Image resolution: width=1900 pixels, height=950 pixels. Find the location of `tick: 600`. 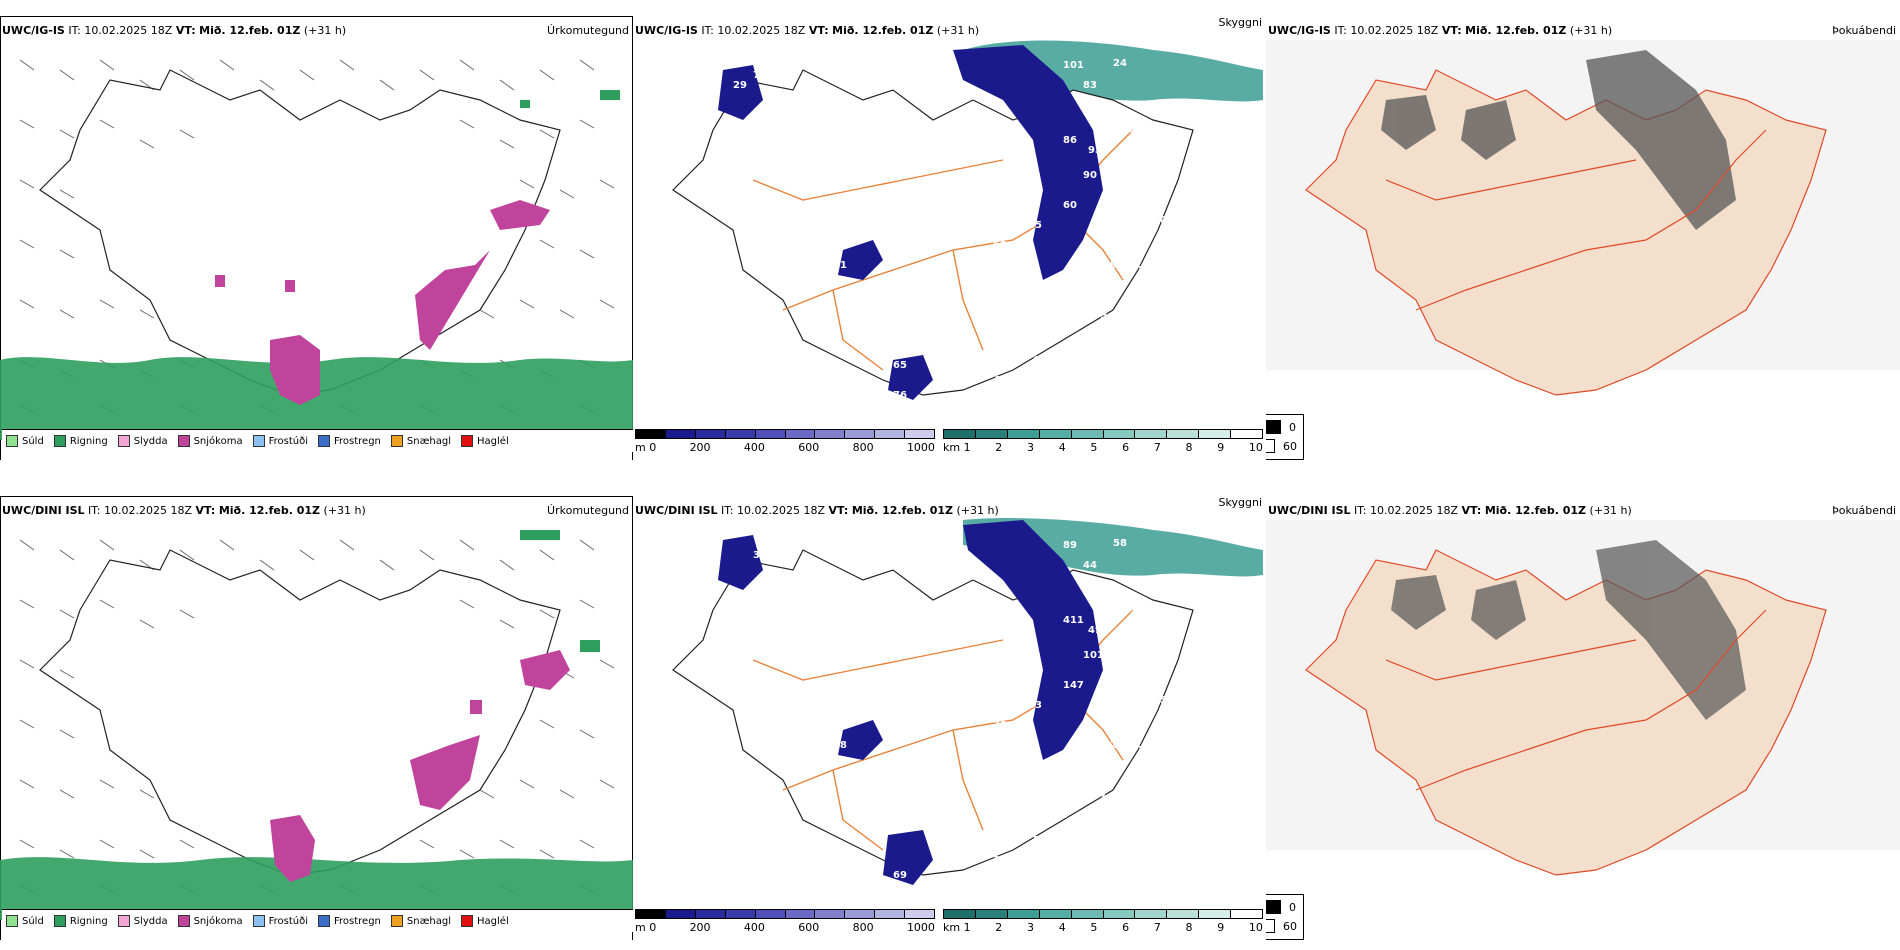

tick: 600 is located at coordinates (809, 447).